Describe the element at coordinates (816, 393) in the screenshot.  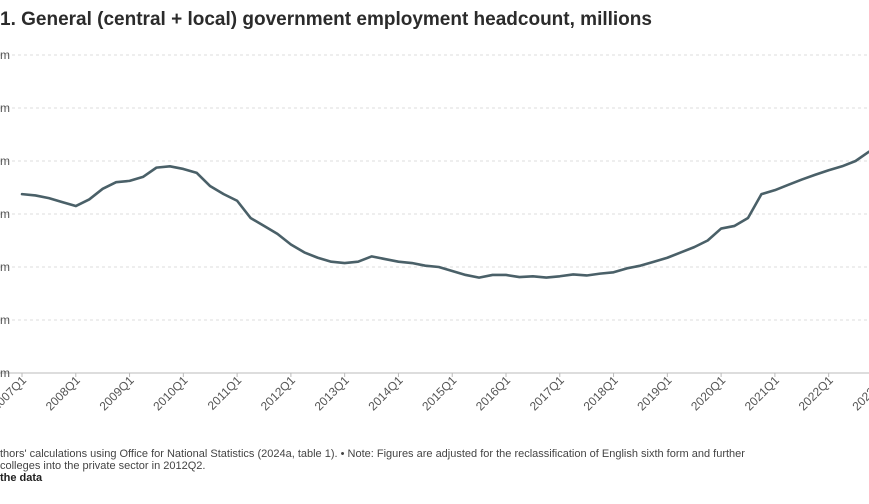
I see `x-tick-label: 2022Q1` at that location.